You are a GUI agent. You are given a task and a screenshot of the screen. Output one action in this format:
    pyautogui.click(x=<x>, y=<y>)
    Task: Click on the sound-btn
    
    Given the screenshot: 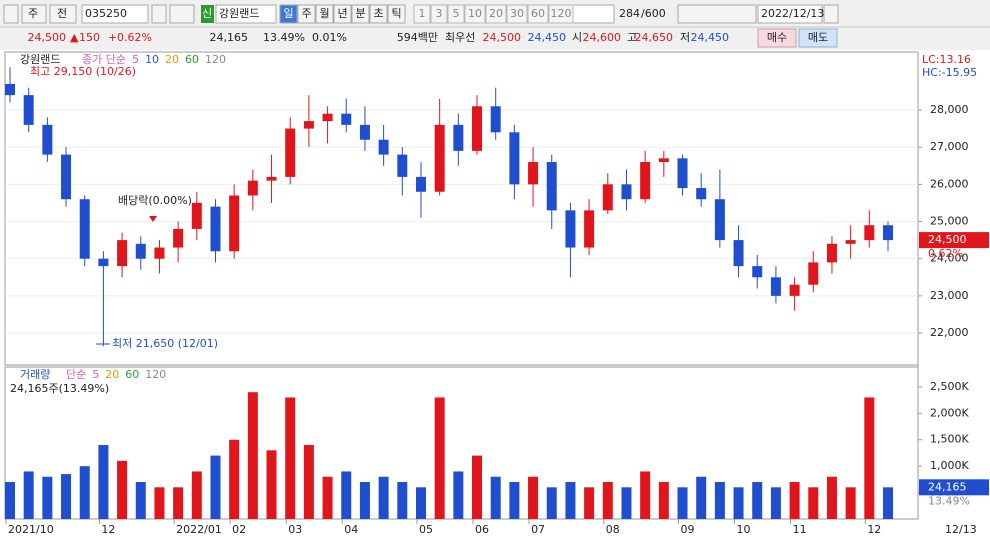 What is the action you would take?
    pyautogui.click(x=182, y=14)
    